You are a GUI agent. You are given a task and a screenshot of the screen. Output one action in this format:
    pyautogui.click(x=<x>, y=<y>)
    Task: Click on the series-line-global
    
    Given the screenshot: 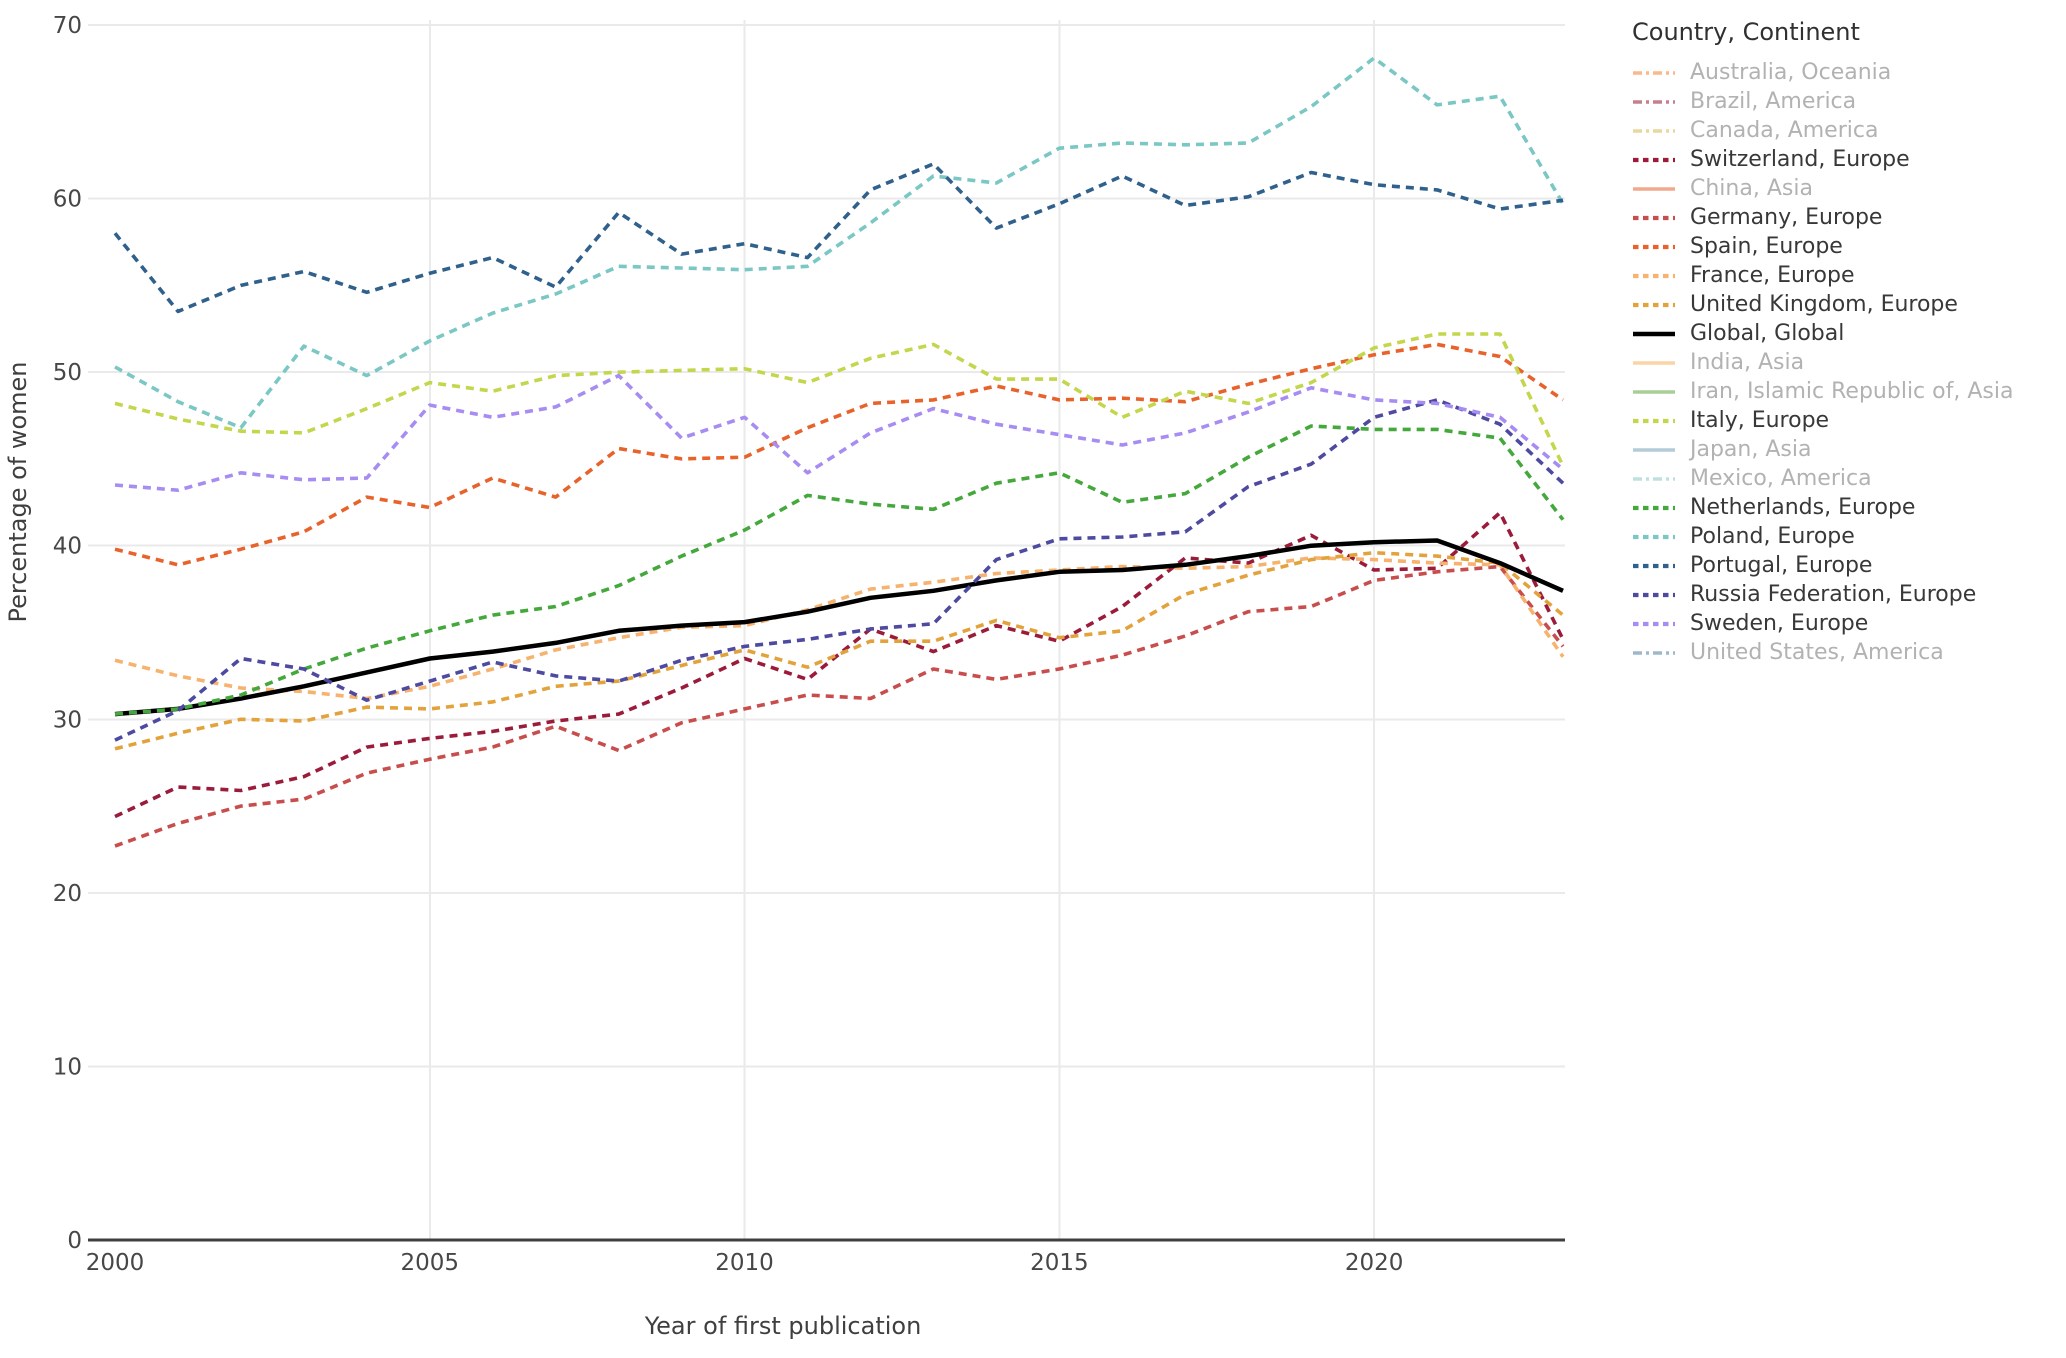 What is the action you would take?
    pyautogui.click(x=839, y=627)
    